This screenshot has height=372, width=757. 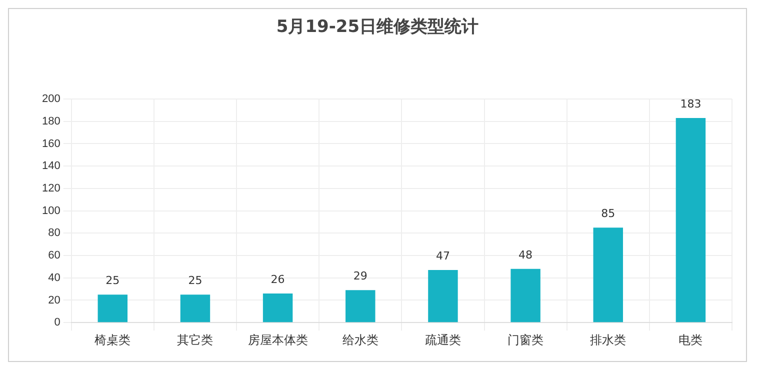 I want to click on data-label: 26, so click(x=277, y=279).